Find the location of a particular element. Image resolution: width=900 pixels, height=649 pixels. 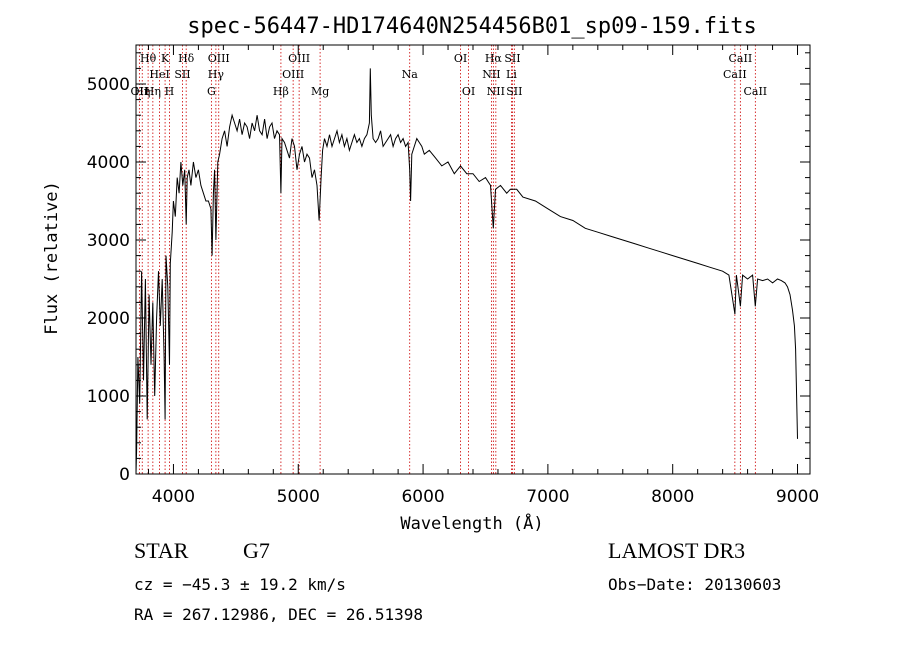

line-label-8: Hδ is located at coordinates (186, 58).